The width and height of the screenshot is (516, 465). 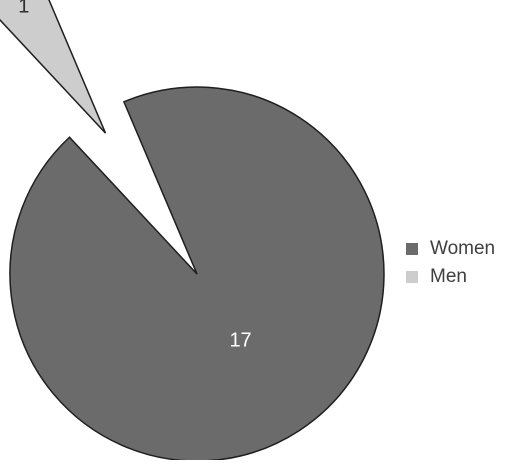 I want to click on data-label-women: 17, so click(x=240, y=340).